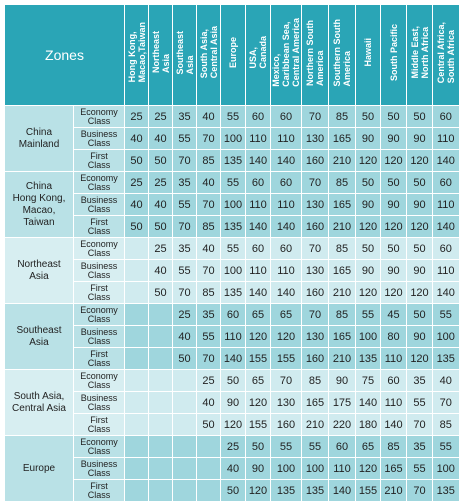 The width and height of the screenshot is (464, 501). What do you see at coordinates (258, 52) in the screenshot?
I see `column-header-label: USA, Canada` at bounding box center [258, 52].